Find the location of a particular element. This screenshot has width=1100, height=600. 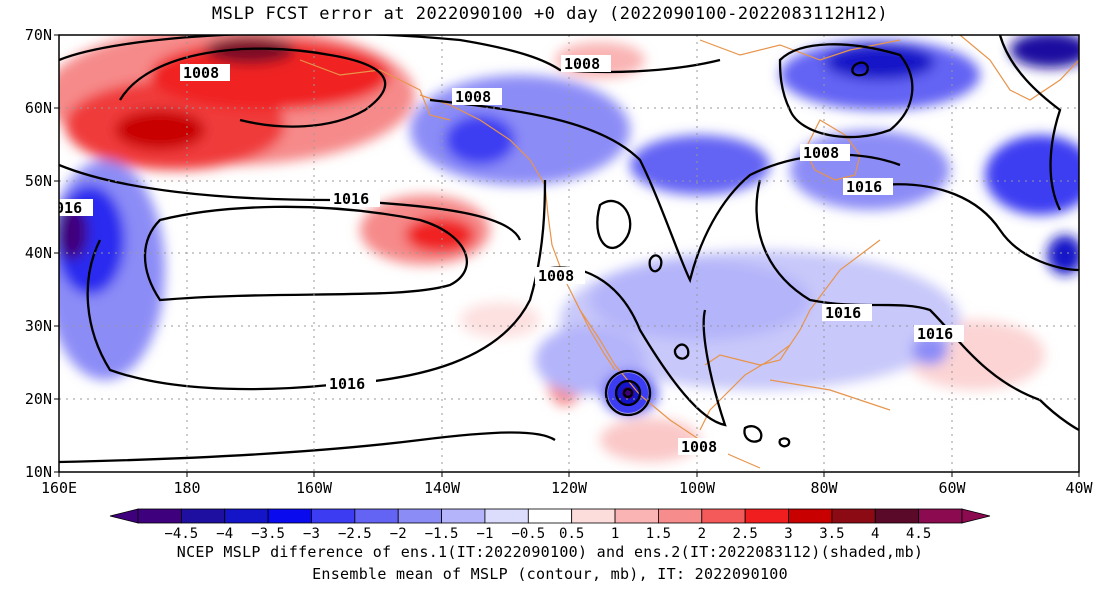

colorbar-label: 1 is located at coordinates (615, 534).